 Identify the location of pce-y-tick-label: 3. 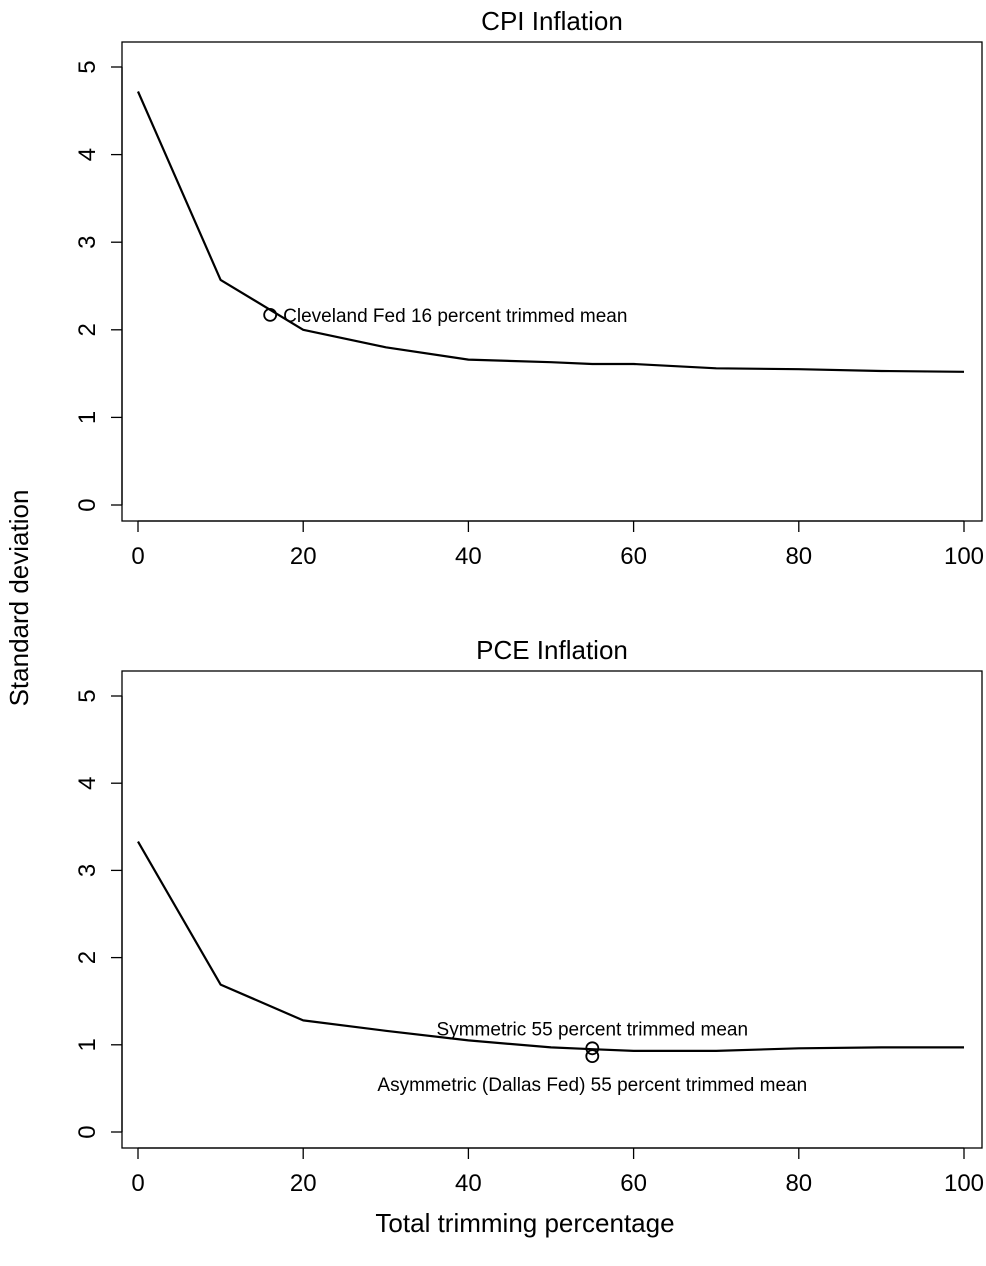
(87, 870).